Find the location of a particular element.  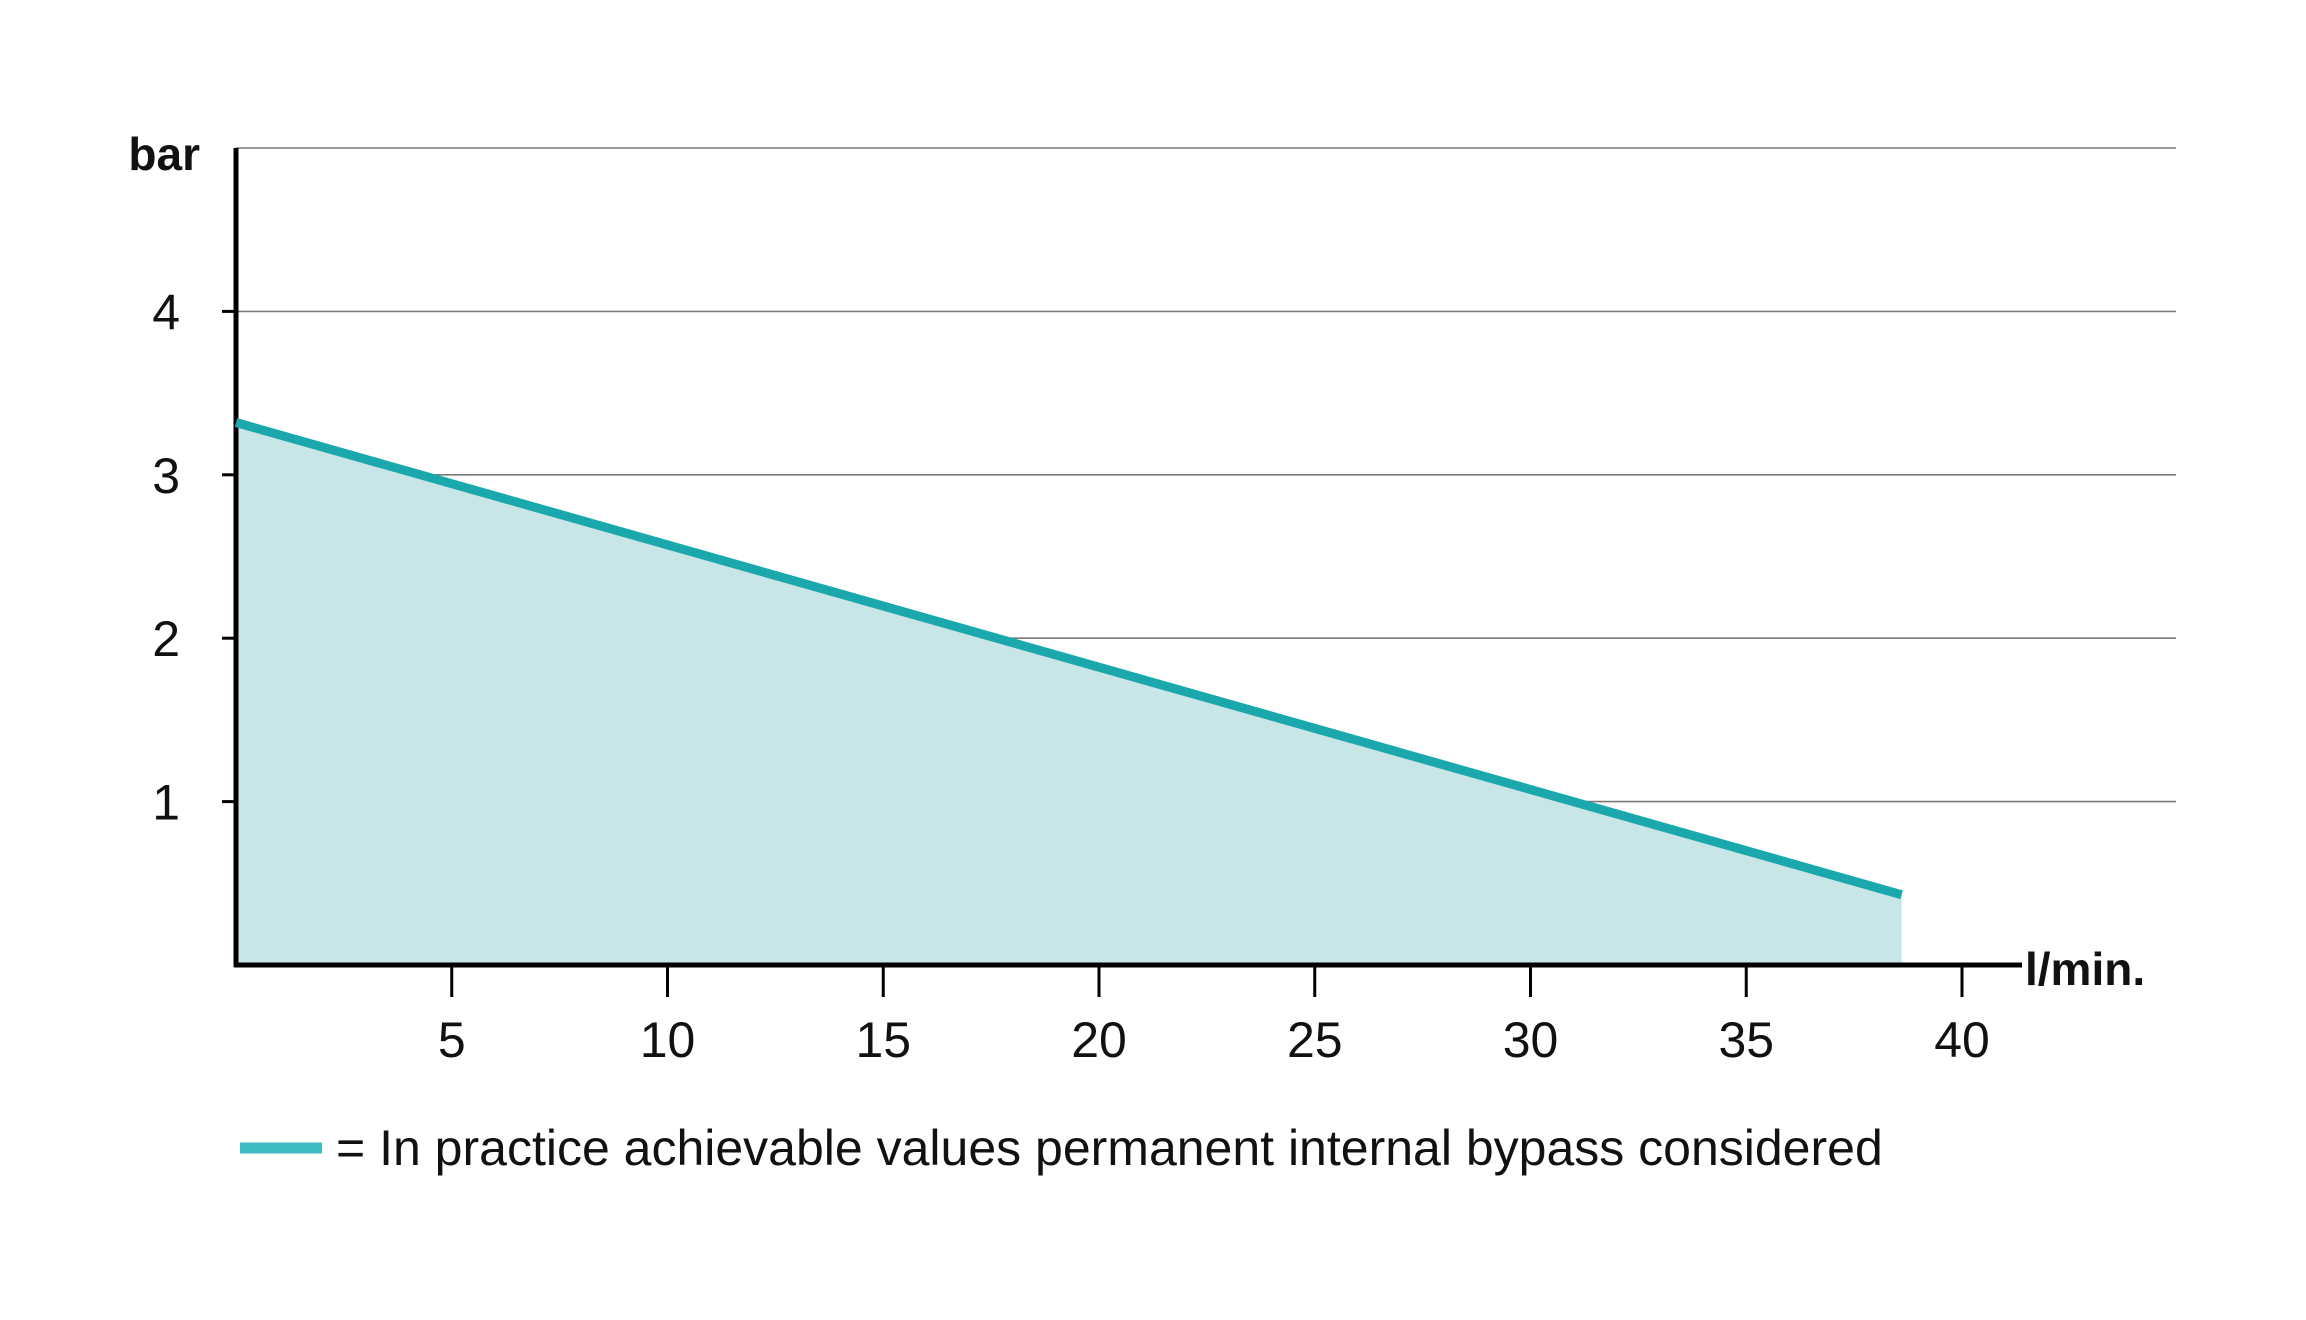

x-tick-label: 40 is located at coordinates (1962, 1040).